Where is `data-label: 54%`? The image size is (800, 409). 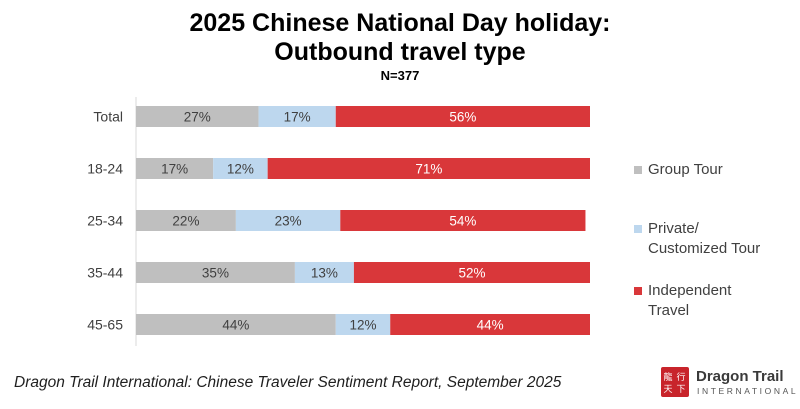
data-label: 54% is located at coordinates (462, 221).